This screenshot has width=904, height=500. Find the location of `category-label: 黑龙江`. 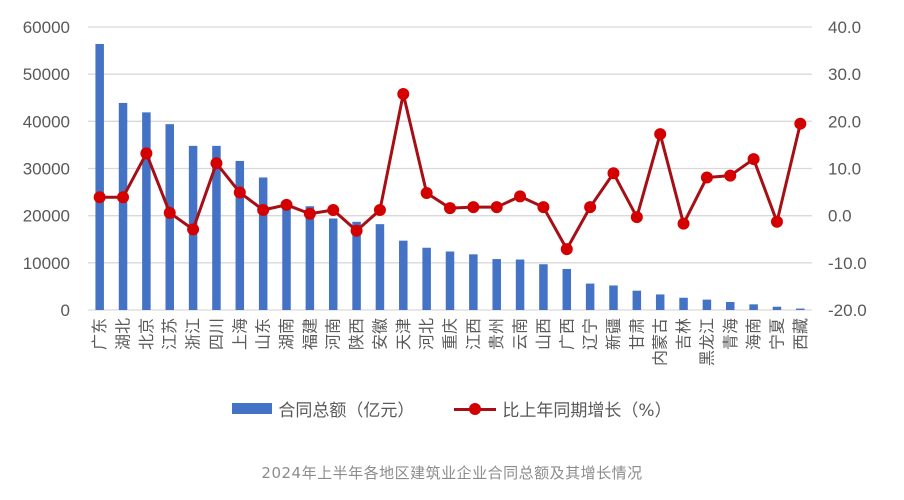

category-label: 黑龙江 is located at coordinates (706, 342).